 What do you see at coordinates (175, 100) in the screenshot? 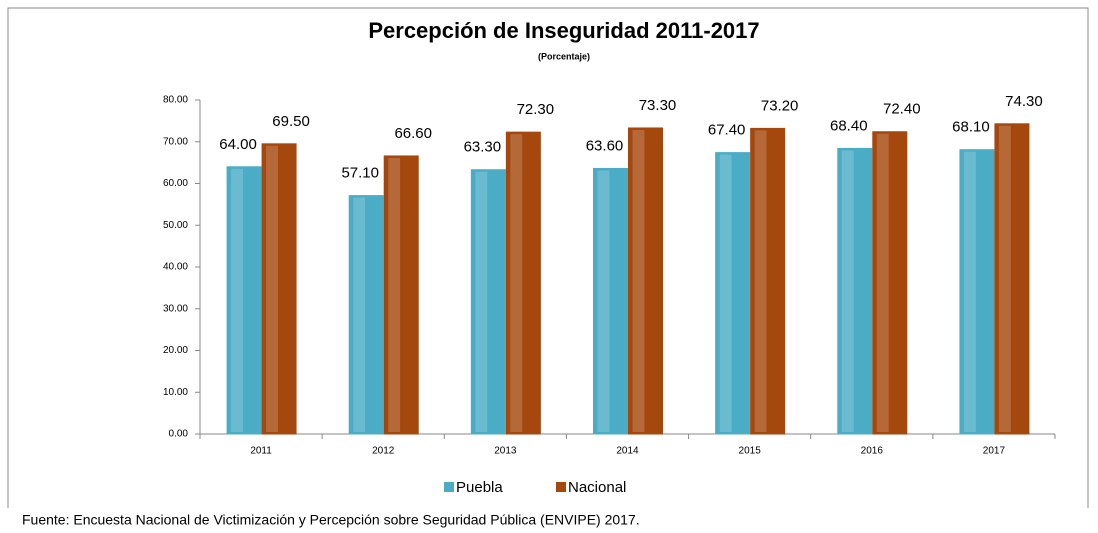
I see `y-tick-label: 80.00` at bounding box center [175, 100].